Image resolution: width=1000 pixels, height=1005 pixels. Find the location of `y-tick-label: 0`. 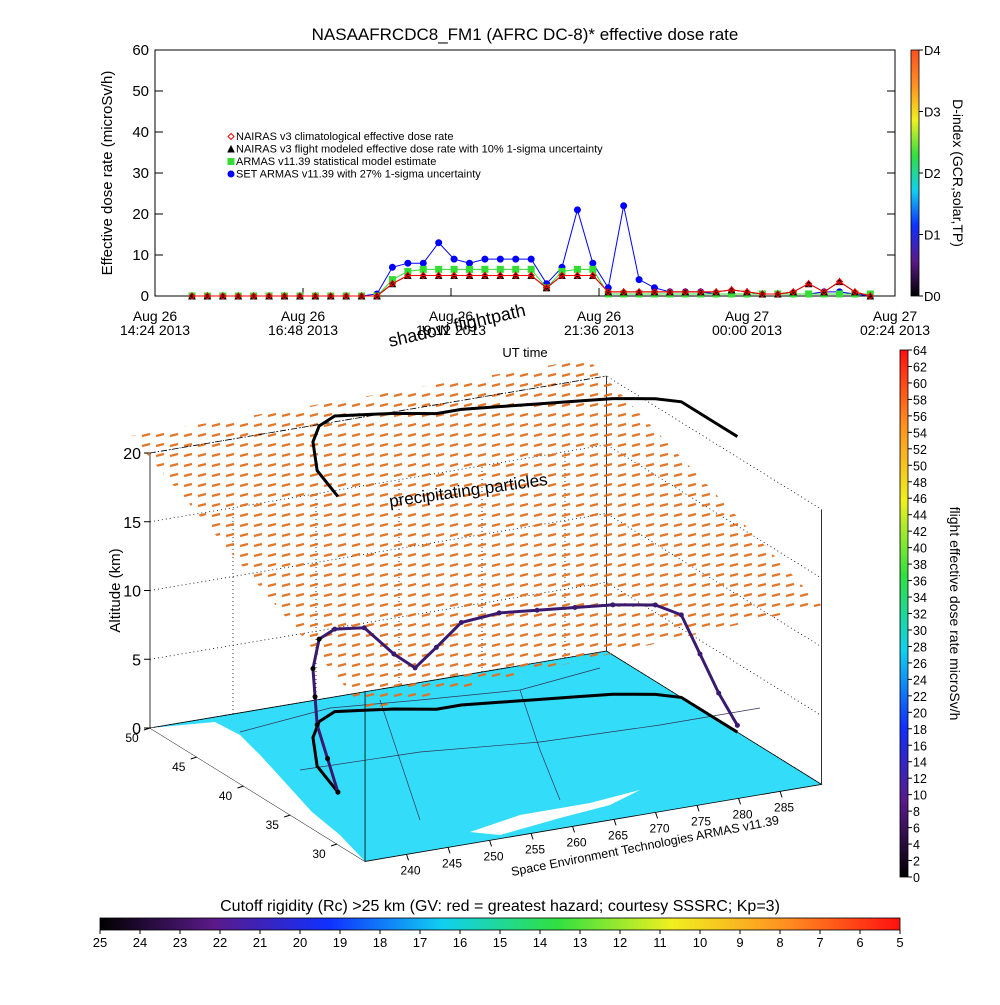

y-tick-label: 0 is located at coordinates (145, 296).